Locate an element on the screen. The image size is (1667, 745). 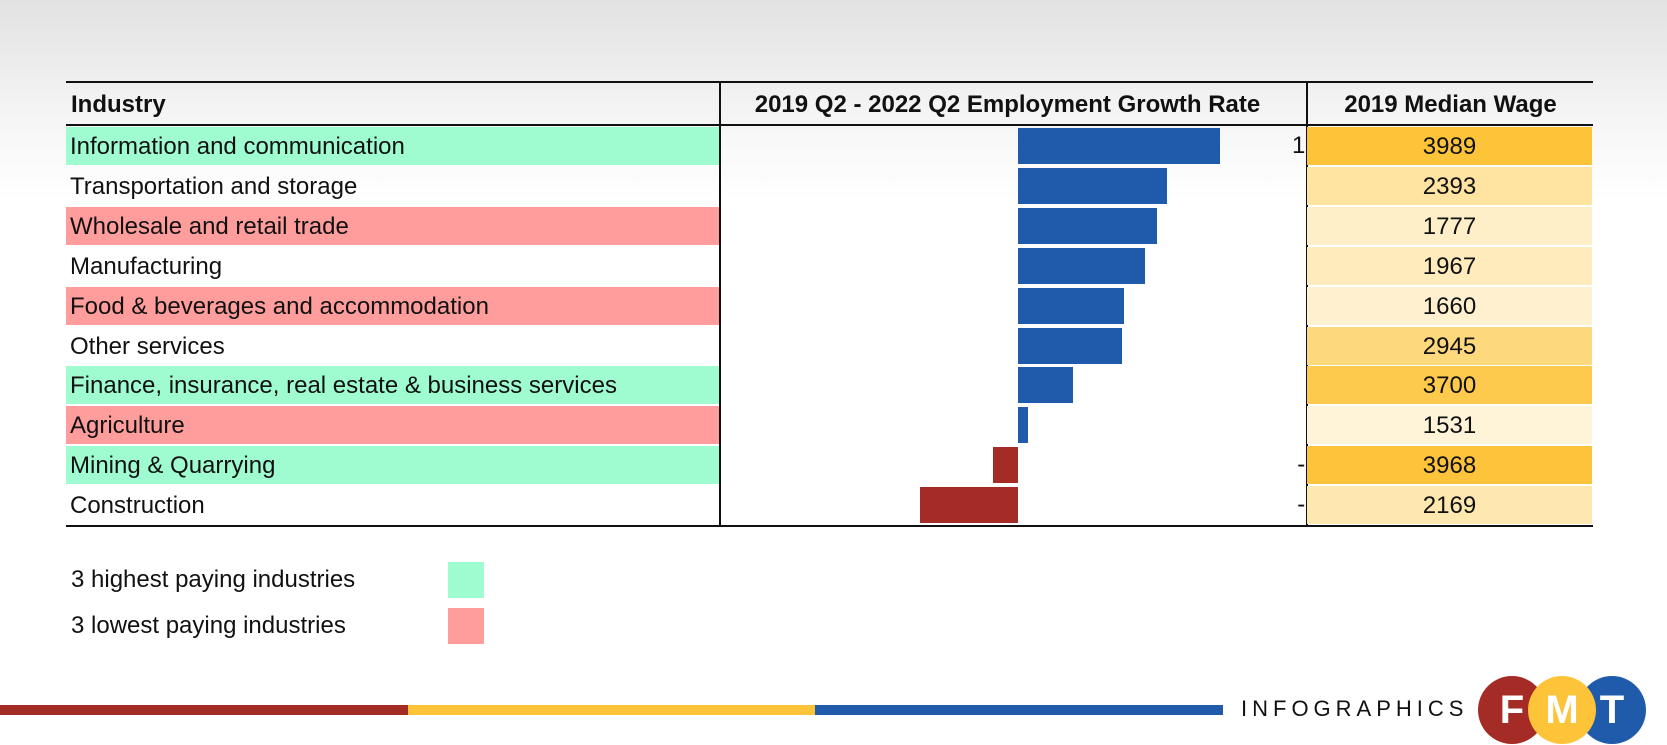
table-row: Wholesale and retail trade7.1%1777 is located at coordinates (829, 226).